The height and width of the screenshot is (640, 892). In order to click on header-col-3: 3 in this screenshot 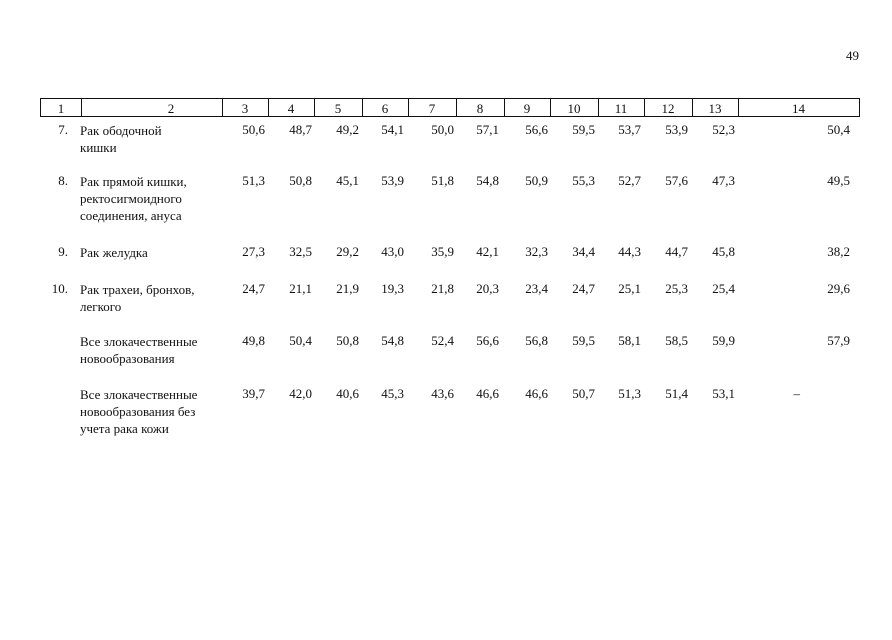, I will do `click(245, 108)`.